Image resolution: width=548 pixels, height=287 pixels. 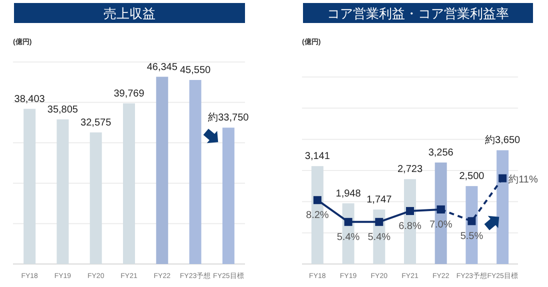 What do you see at coordinates (410, 226) in the screenshot?
I see `data-label: 6.8%` at bounding box center [410, 226].